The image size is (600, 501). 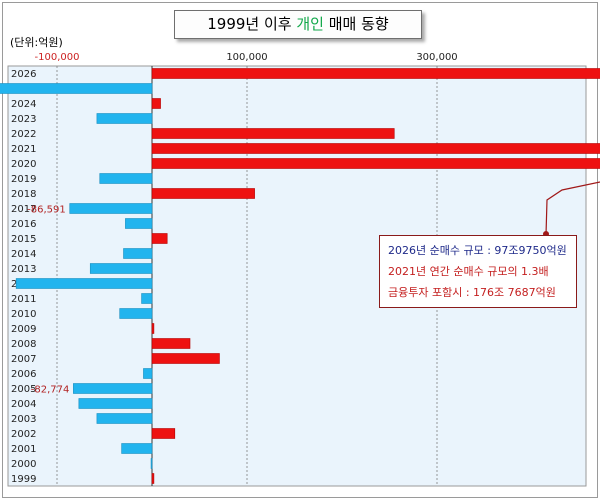 What do you see at coordinates (23, 464) in the screenshot?
I see `y-tick-label: 2000` at bounding box center [23, 464].